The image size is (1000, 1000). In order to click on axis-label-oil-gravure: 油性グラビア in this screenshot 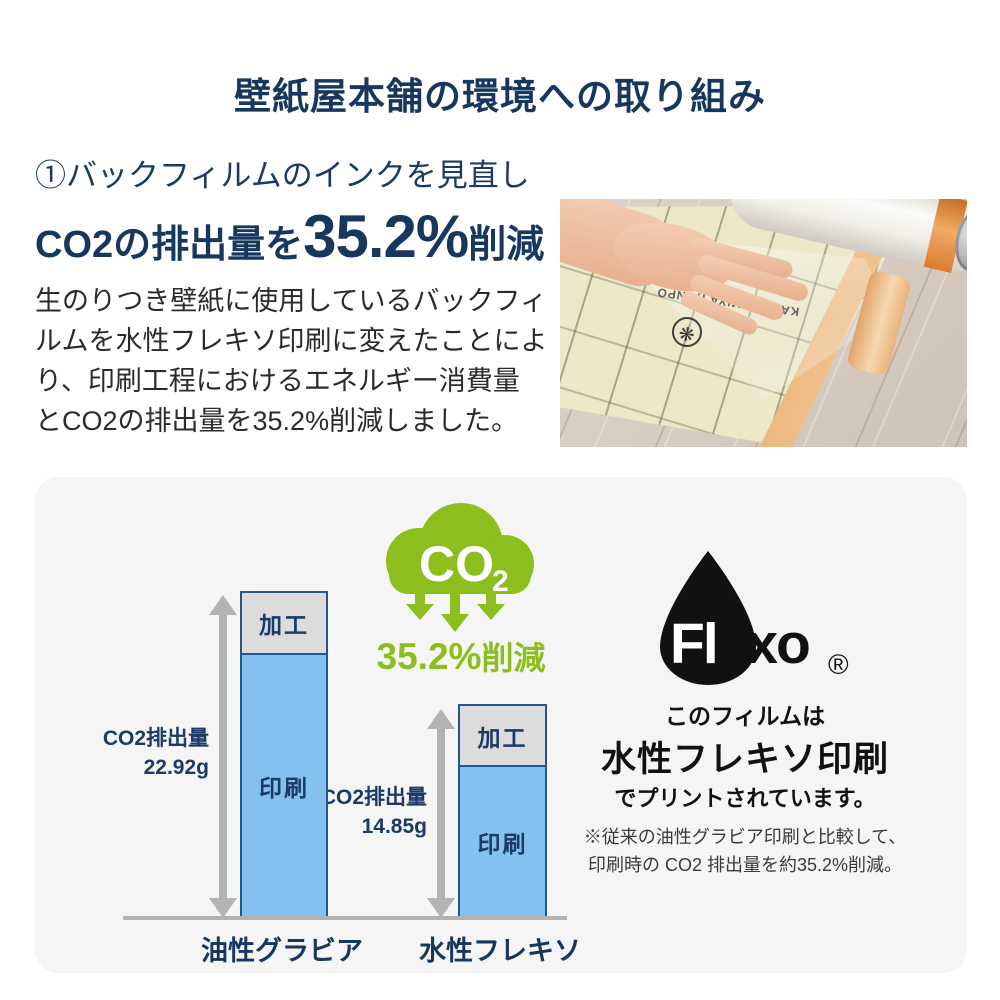, I will do `click(282, 951)`.